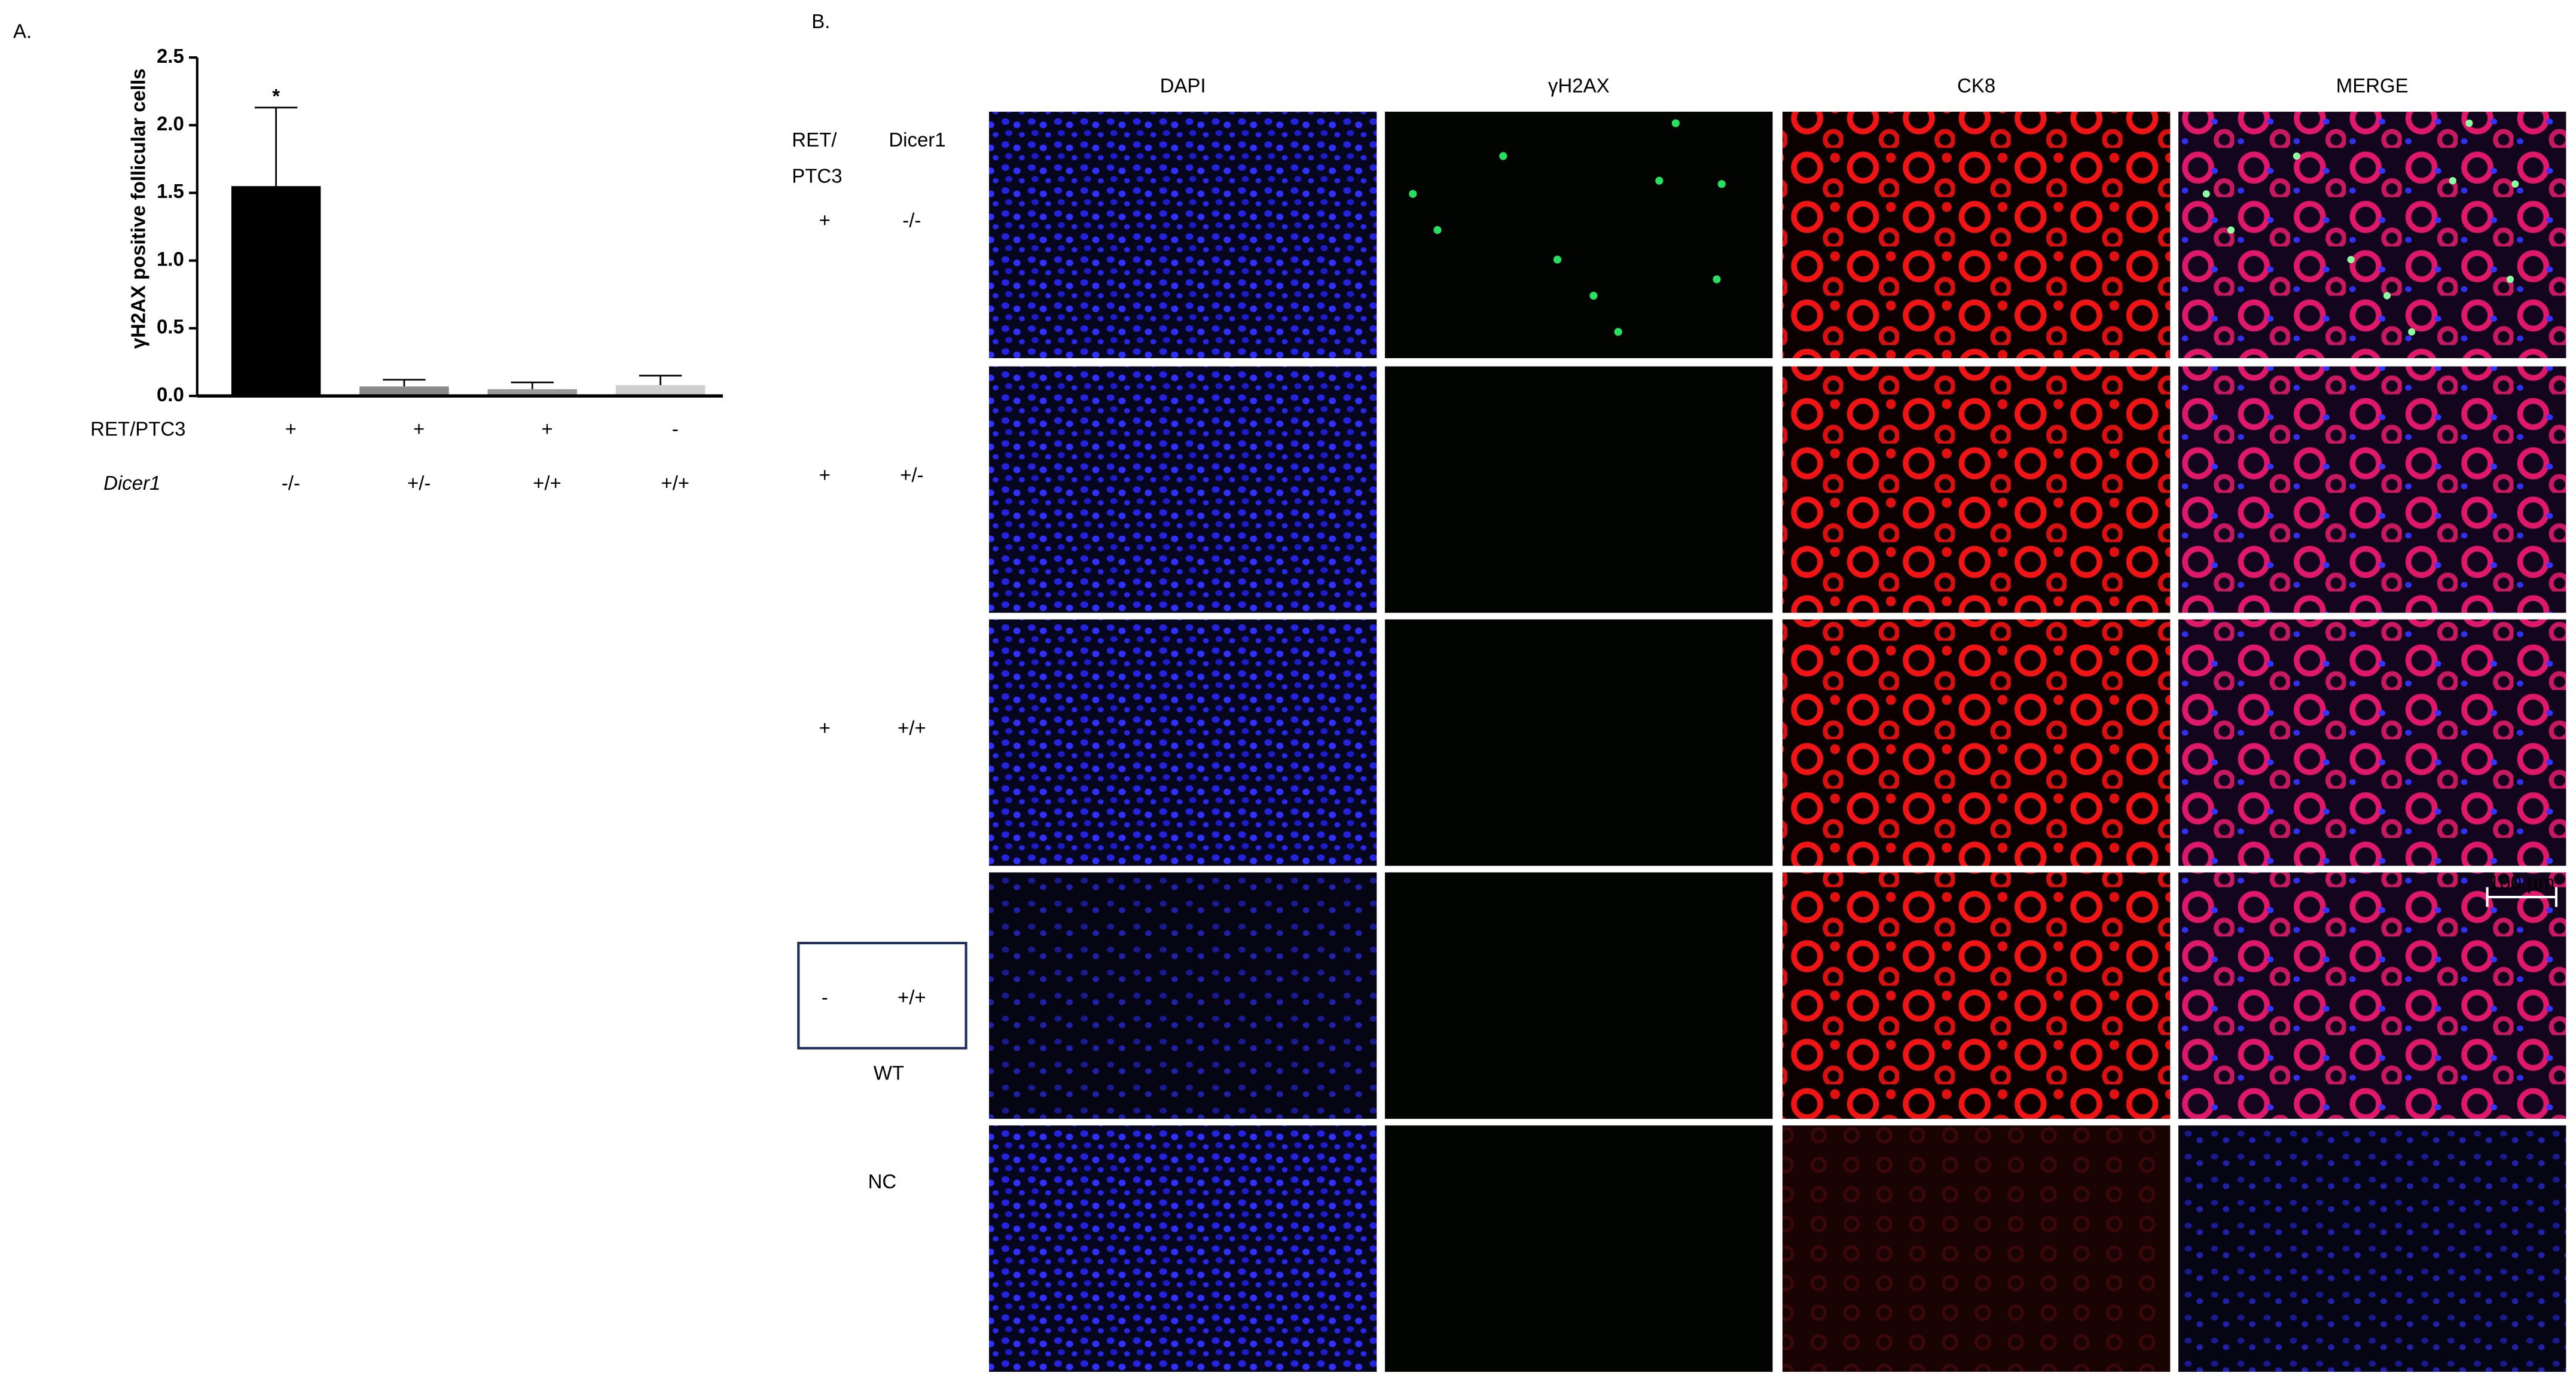 The image size is (2576, 1385). I want to click on genotype-value: -/-, so click(291, 483).